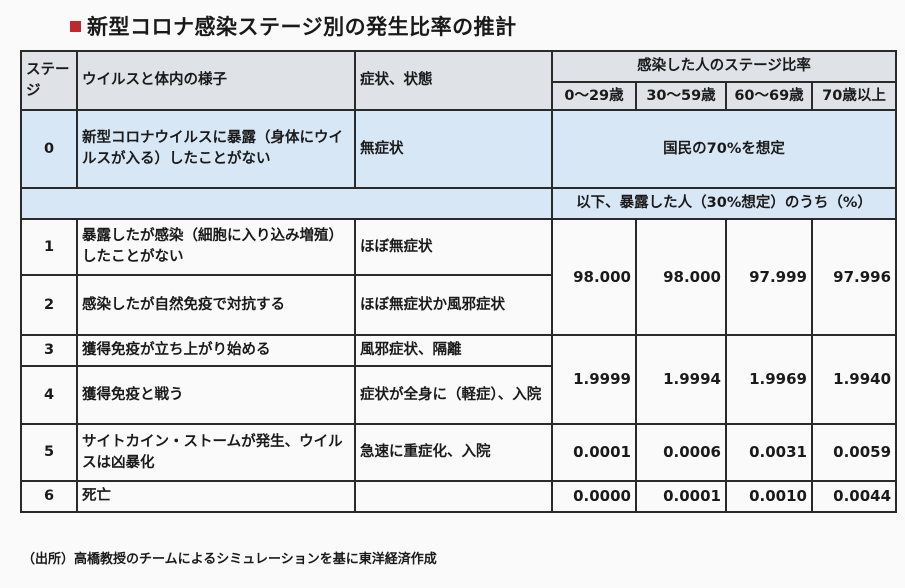  I want to click on stage-num: 4, so click(49, 395).